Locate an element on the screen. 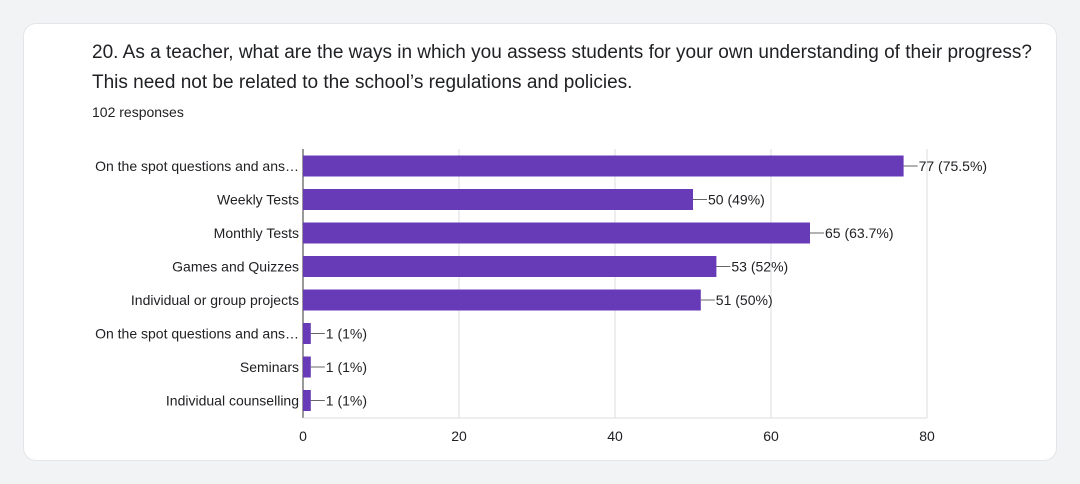 This screenshot has height=484, width=1080. category-label: Individual or group projects is located at coordinates (215, 300).